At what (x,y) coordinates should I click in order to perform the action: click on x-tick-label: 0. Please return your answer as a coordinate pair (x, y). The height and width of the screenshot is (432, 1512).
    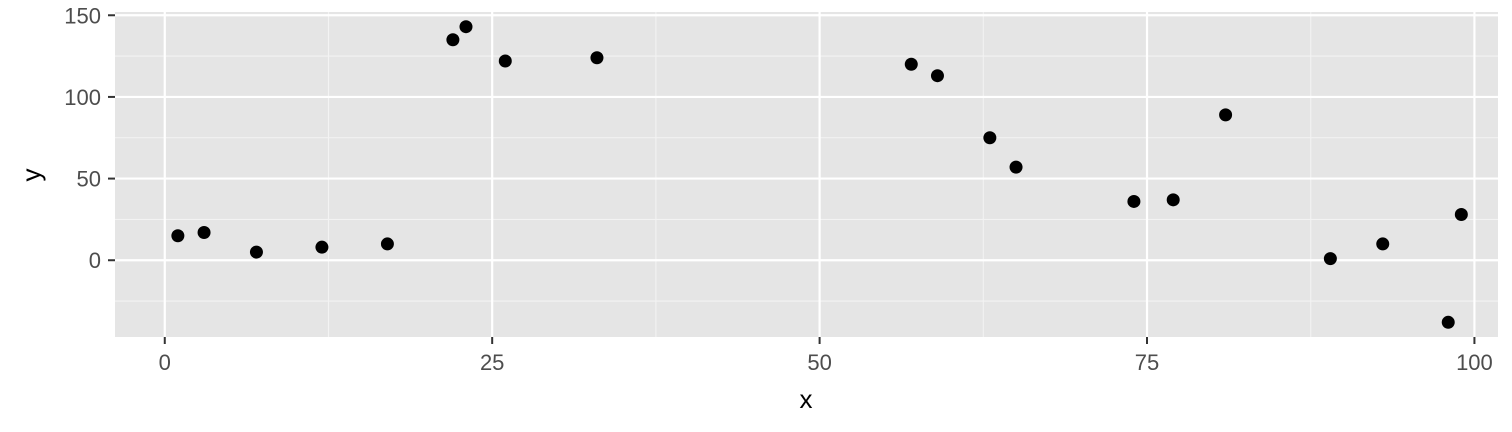
    Looking at the image, I should click on (165, 362).